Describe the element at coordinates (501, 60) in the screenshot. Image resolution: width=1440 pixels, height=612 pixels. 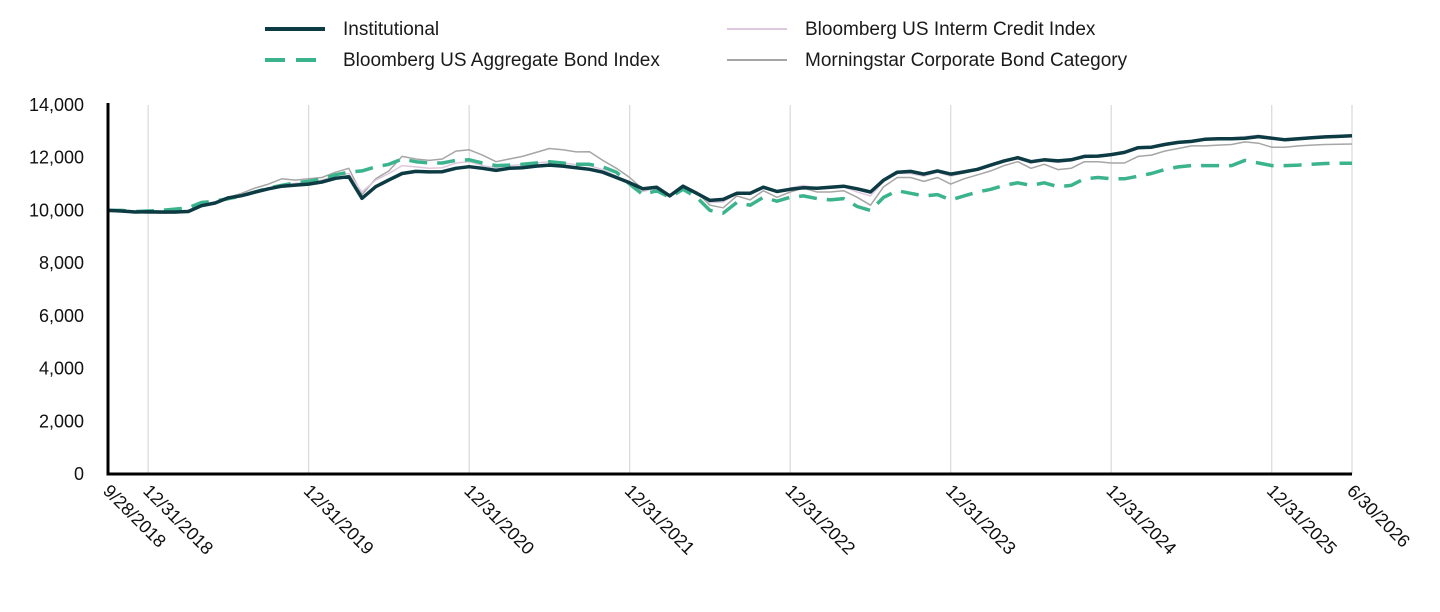
I see `legend-label-aggregate: Bloomberg US Aggregate Bond Index` at that location.